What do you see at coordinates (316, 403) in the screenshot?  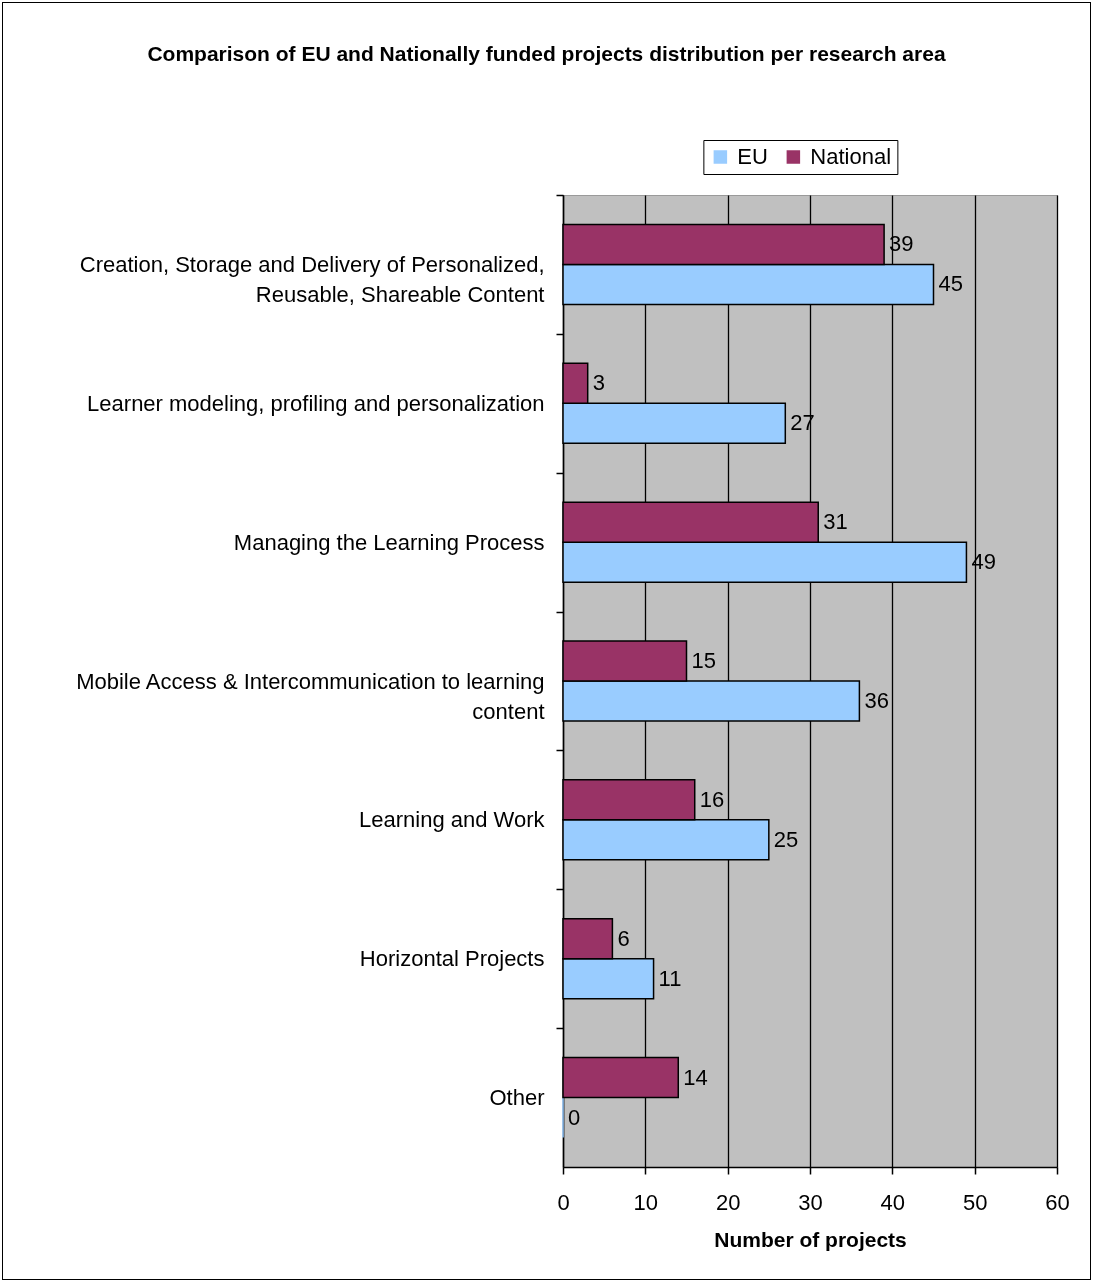 I see `y-tick-label: Learner modeling, profiling and personalization` at bounding box center [316, 403].